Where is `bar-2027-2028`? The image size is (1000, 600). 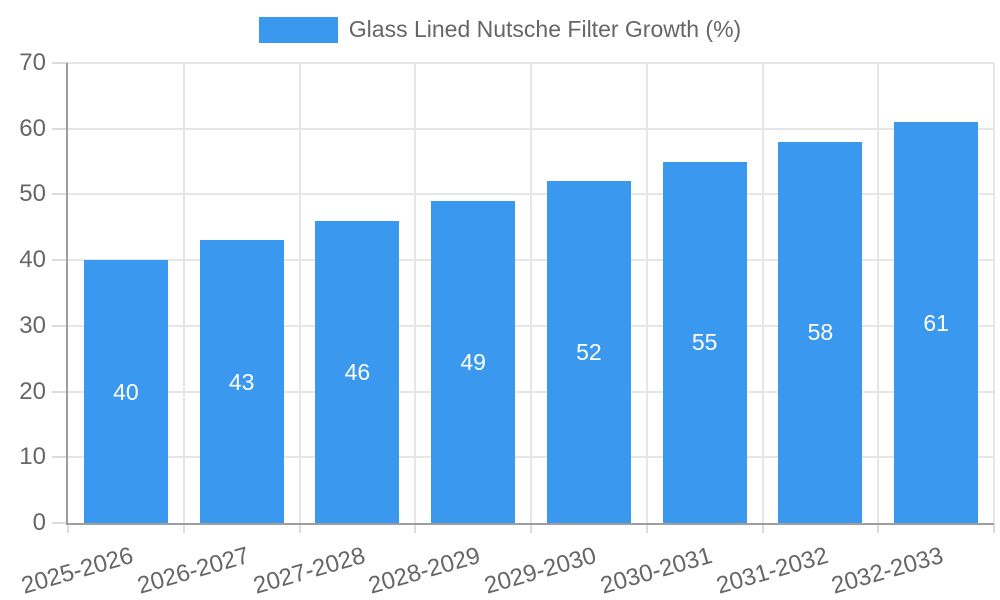
bar-2027-2028 is located at coordinates (357, 371).